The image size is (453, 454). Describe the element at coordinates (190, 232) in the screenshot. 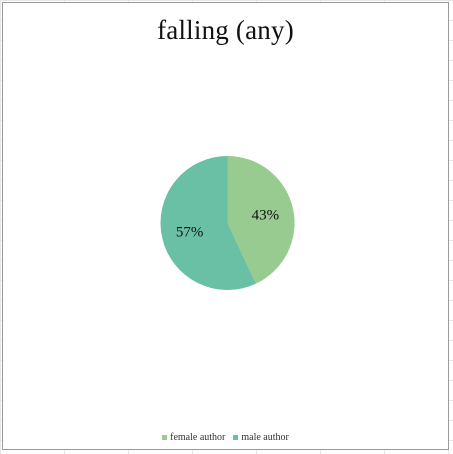

I see `data-label-male-author: 57%` at that location.